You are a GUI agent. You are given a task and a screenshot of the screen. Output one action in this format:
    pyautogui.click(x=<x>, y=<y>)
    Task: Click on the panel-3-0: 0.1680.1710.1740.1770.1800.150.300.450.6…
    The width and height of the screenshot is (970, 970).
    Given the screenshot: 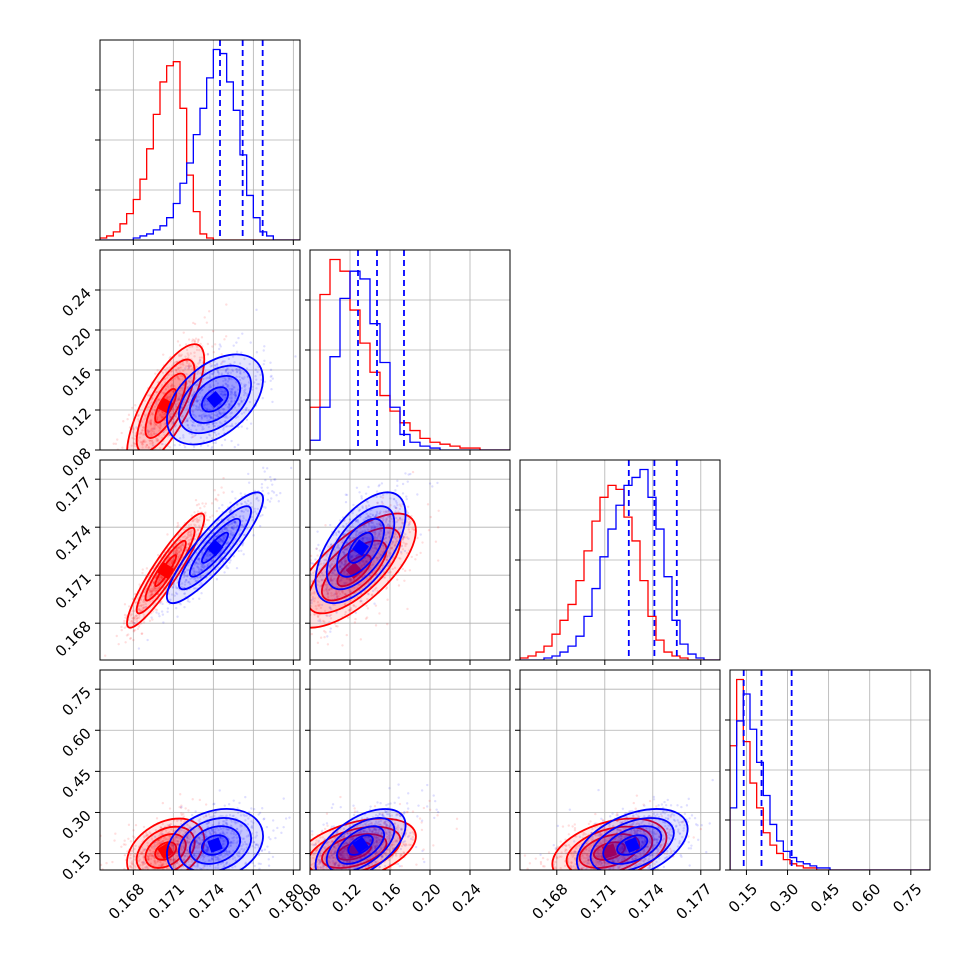 What is the action you would take?
    pyautogui.click(x=183, y=796)
    